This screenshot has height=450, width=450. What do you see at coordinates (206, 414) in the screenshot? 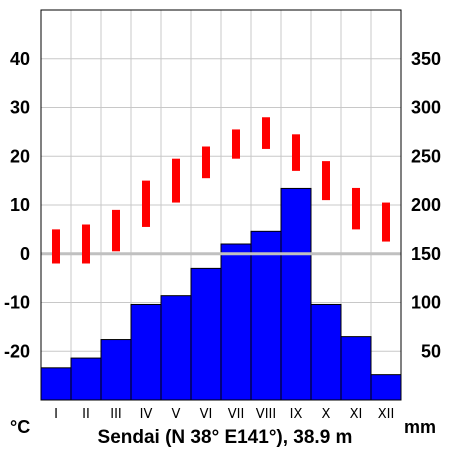
I see `month-label: VI` at bounding box center [206, 414].